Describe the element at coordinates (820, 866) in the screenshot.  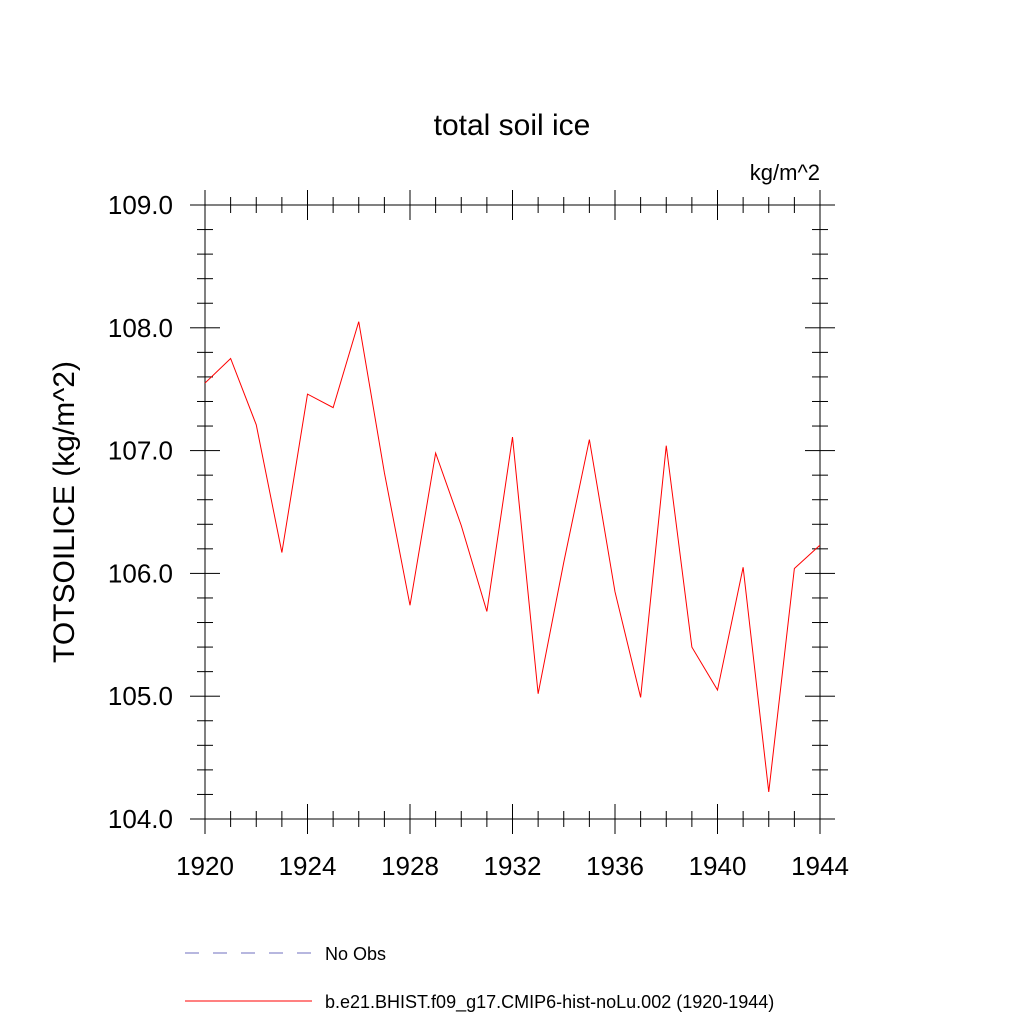
I see `x-tick-label: 1944` at that location.